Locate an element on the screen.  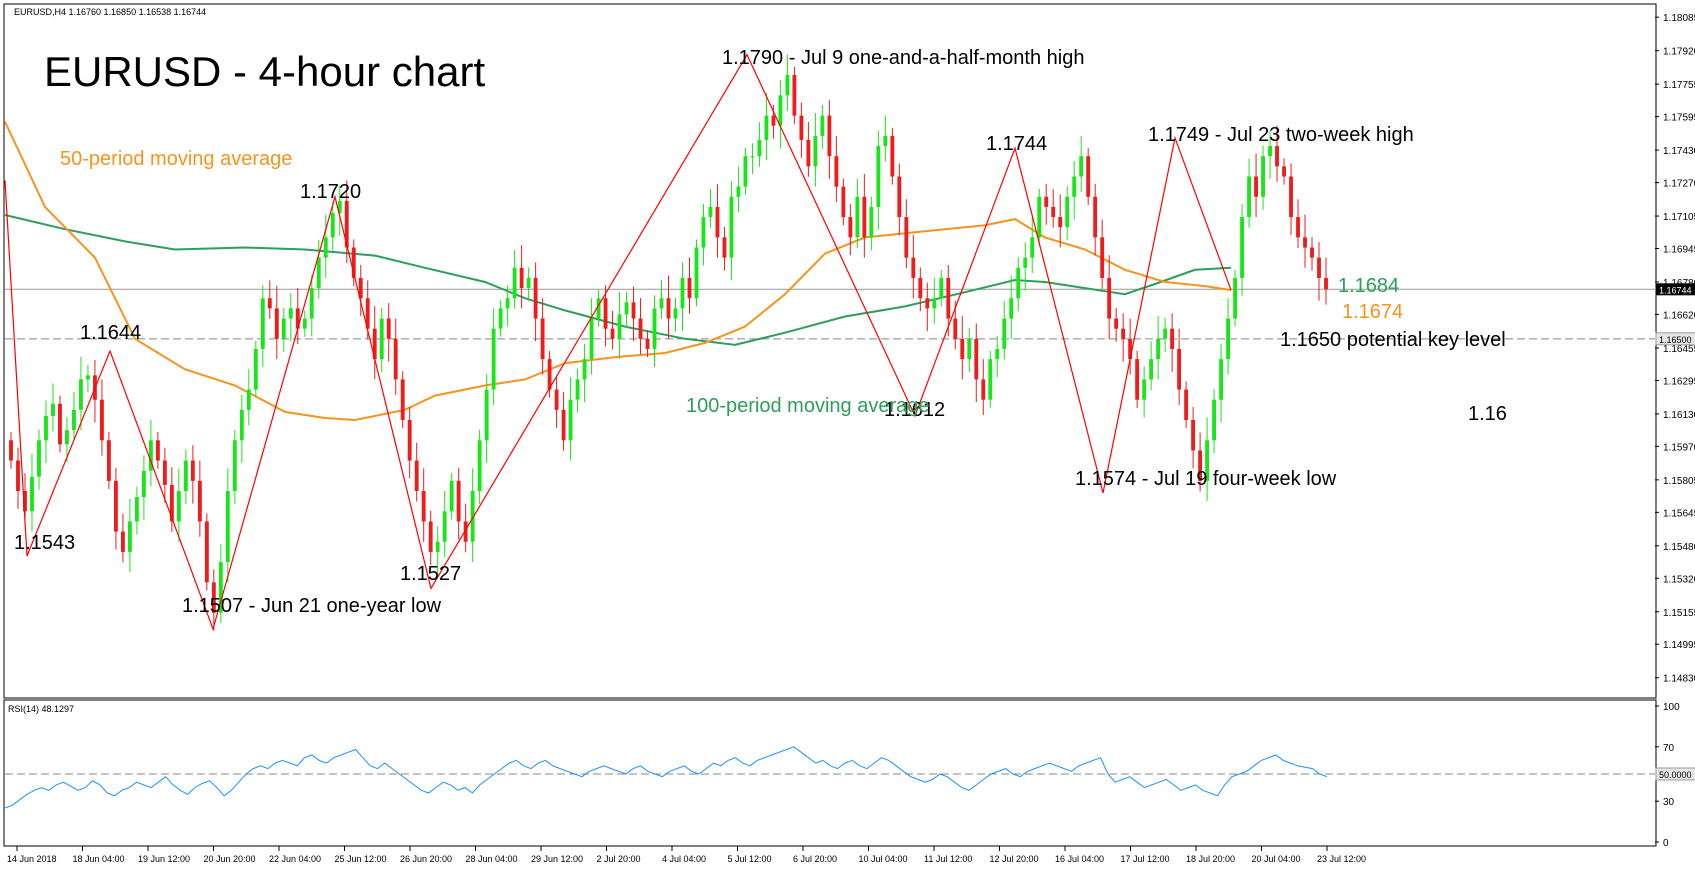
y-tick-label: 1.15320 is located at coordinates (1679, 579).